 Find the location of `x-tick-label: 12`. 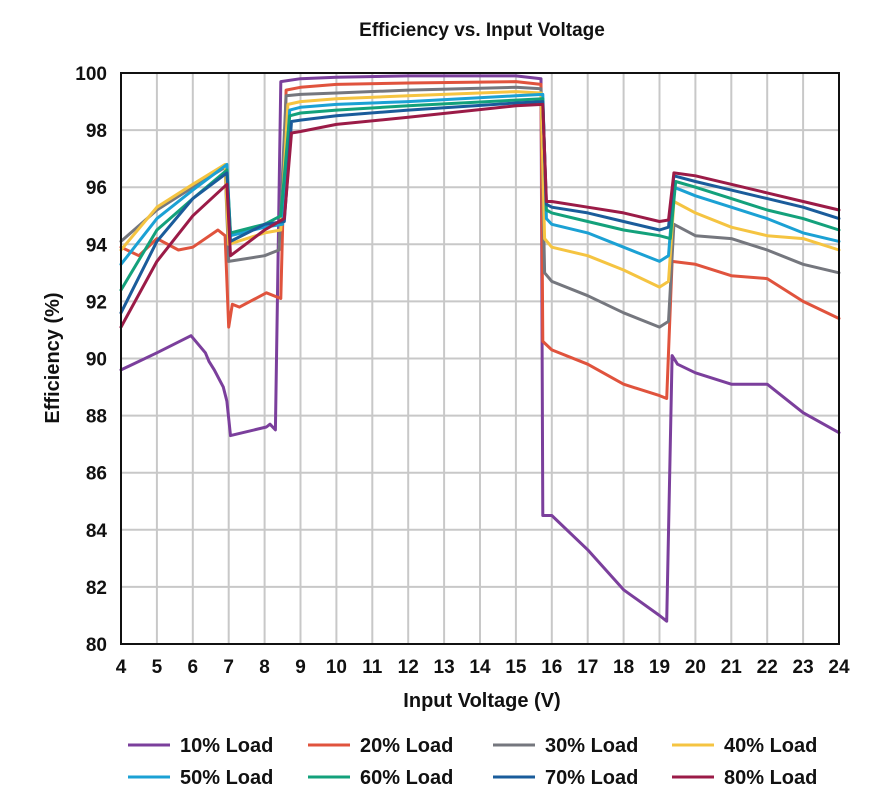

x-tick-label: 12 is located at coordinates (408, 667).